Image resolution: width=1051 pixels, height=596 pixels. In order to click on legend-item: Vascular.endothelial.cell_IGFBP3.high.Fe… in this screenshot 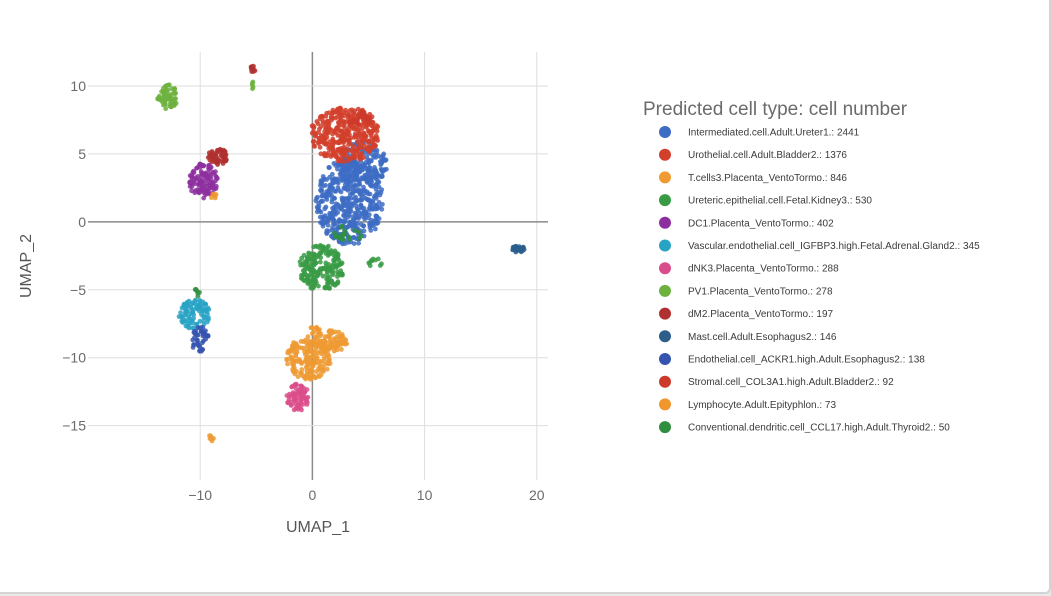, I will do `click(819, 246)`.